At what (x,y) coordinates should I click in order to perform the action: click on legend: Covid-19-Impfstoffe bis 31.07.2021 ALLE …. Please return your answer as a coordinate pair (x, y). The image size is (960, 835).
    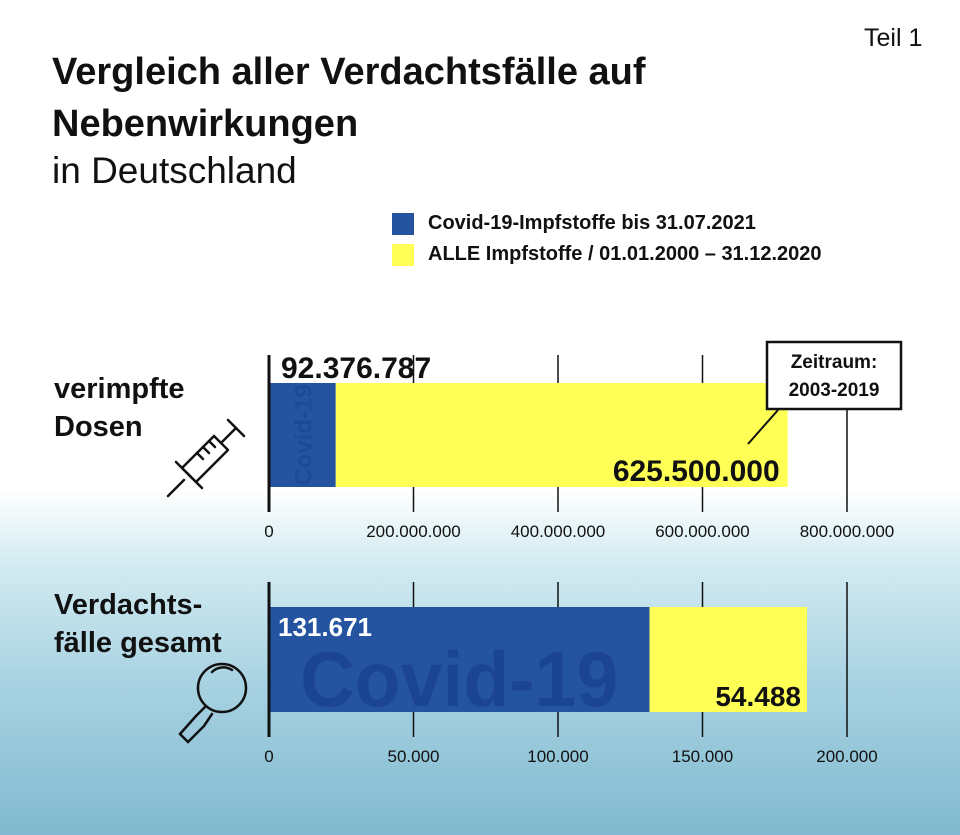
    Looking at the image, I should click on (607, 239).